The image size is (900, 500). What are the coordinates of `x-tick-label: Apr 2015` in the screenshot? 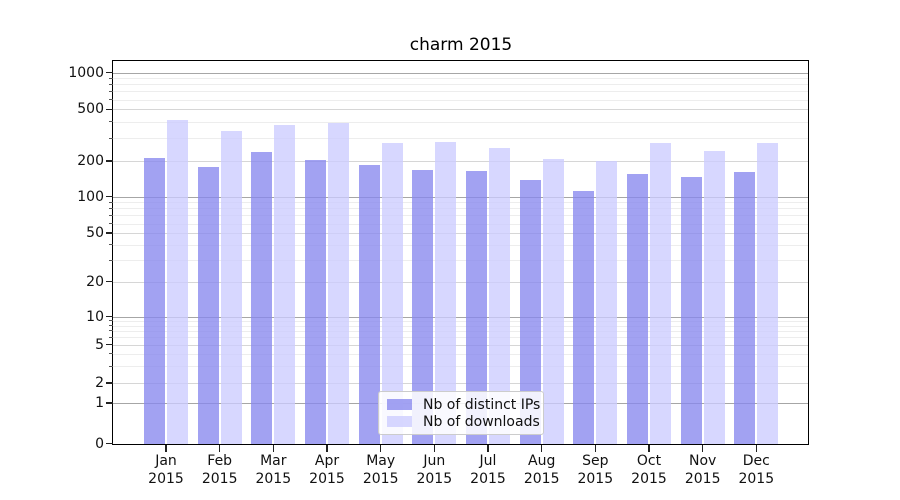 It's located at (327, 470).